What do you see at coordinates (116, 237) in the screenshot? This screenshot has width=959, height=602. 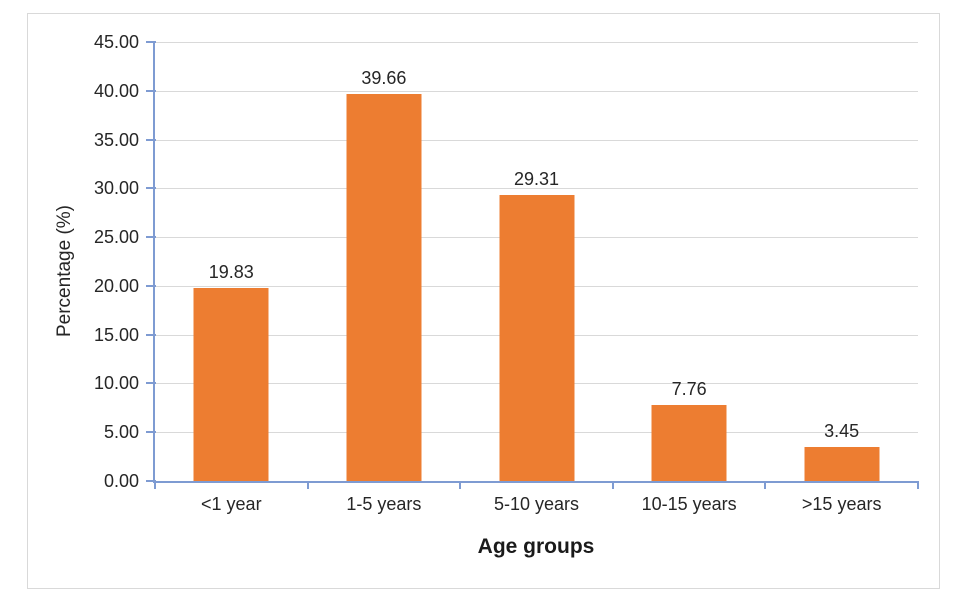 I see `y-tick-label: 25.00` at bounding box center [116, 237].